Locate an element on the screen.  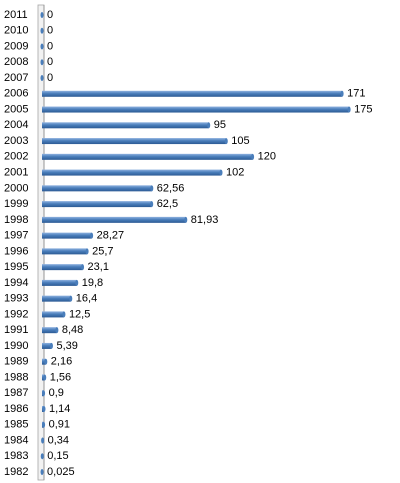
value-label: 0,15 is located at coordinates (57, 456).